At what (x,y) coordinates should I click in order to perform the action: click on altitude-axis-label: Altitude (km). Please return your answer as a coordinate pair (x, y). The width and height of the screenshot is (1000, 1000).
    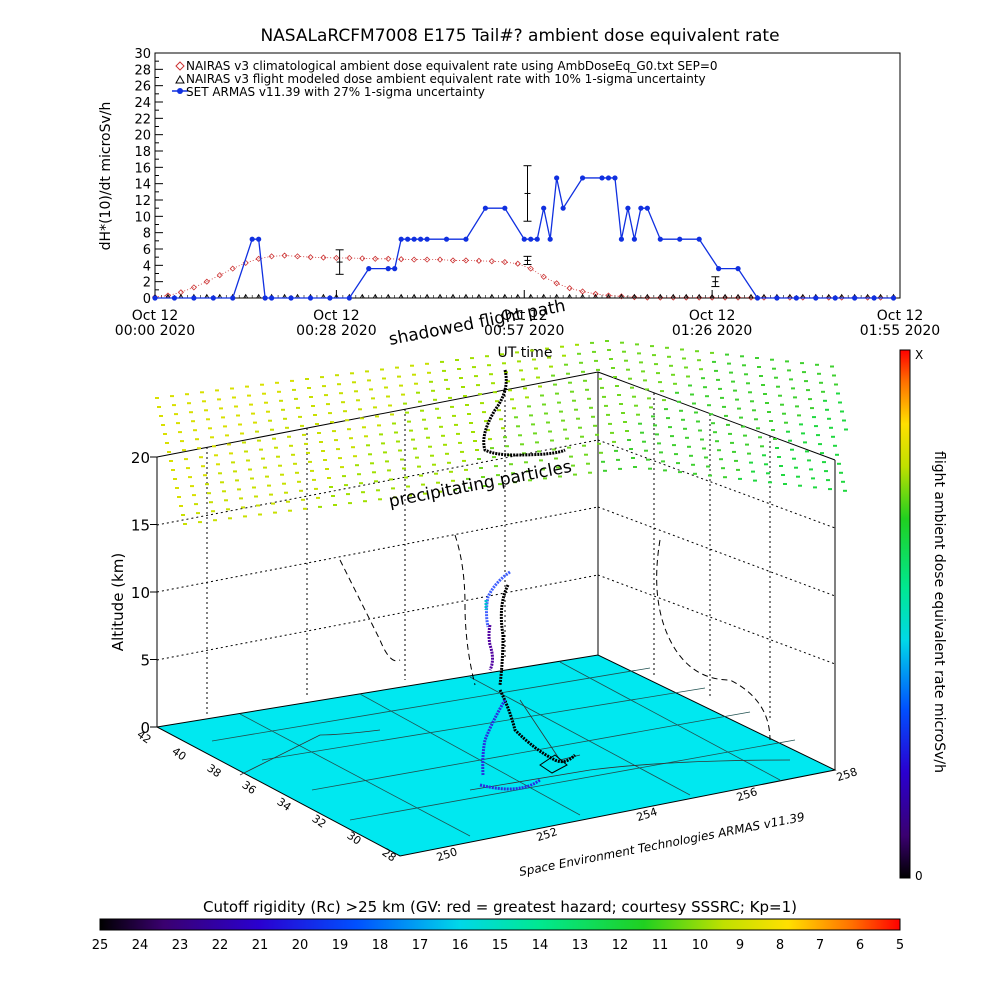
    Looking at the image, I should click on (118, 602).